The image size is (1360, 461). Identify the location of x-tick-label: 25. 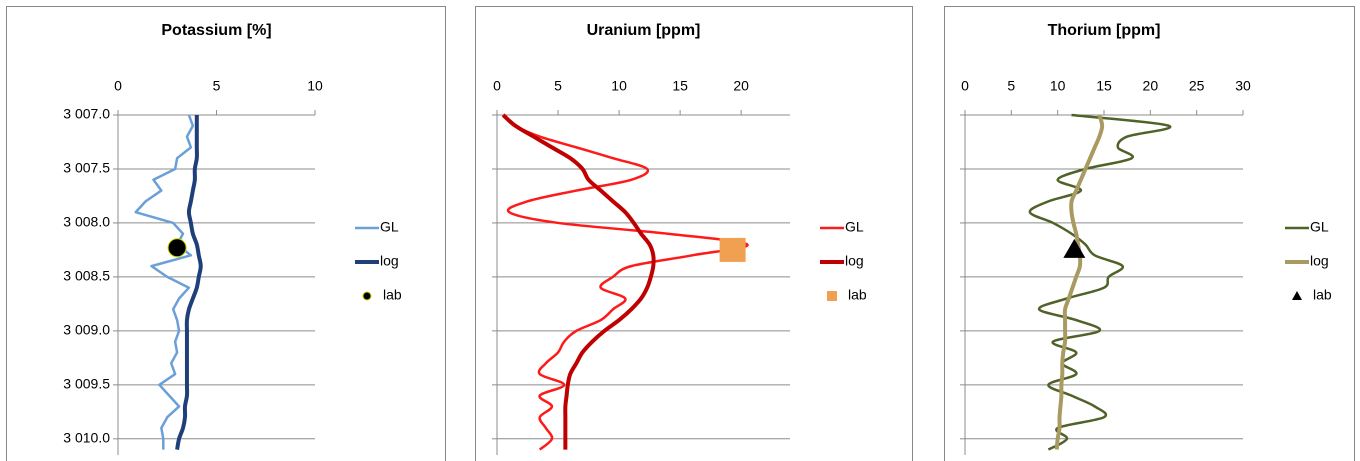
(1197, 86).